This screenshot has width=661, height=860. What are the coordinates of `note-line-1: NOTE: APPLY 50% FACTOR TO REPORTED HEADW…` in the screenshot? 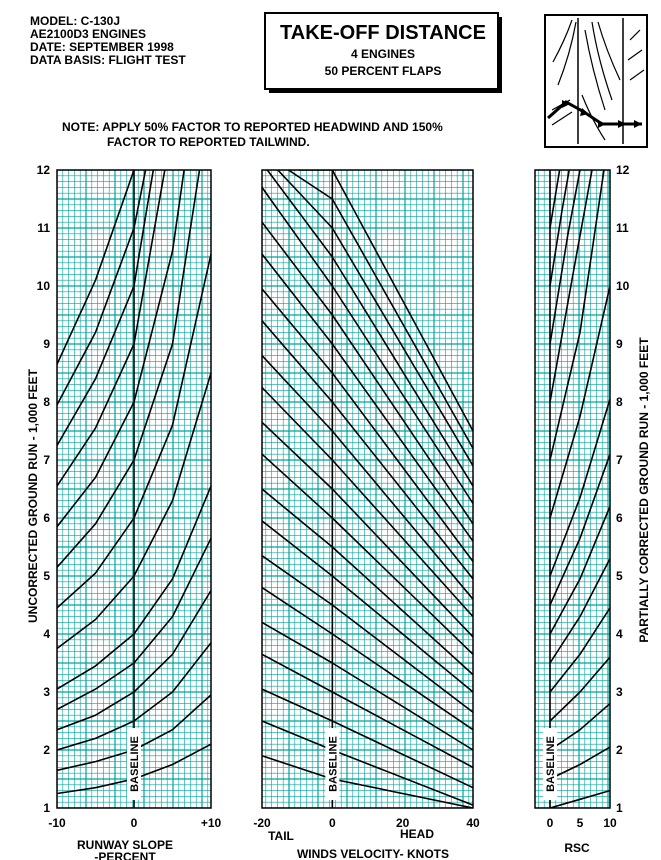 It's located at (252, 127).